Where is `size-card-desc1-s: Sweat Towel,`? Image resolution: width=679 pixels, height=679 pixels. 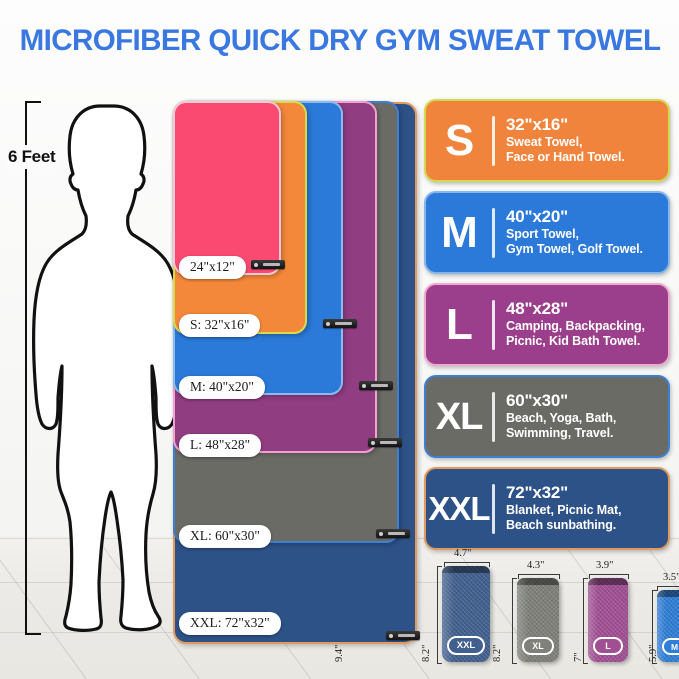
size-card-desc1-s: Sweat Towel, is located at coordinates (544, 141).